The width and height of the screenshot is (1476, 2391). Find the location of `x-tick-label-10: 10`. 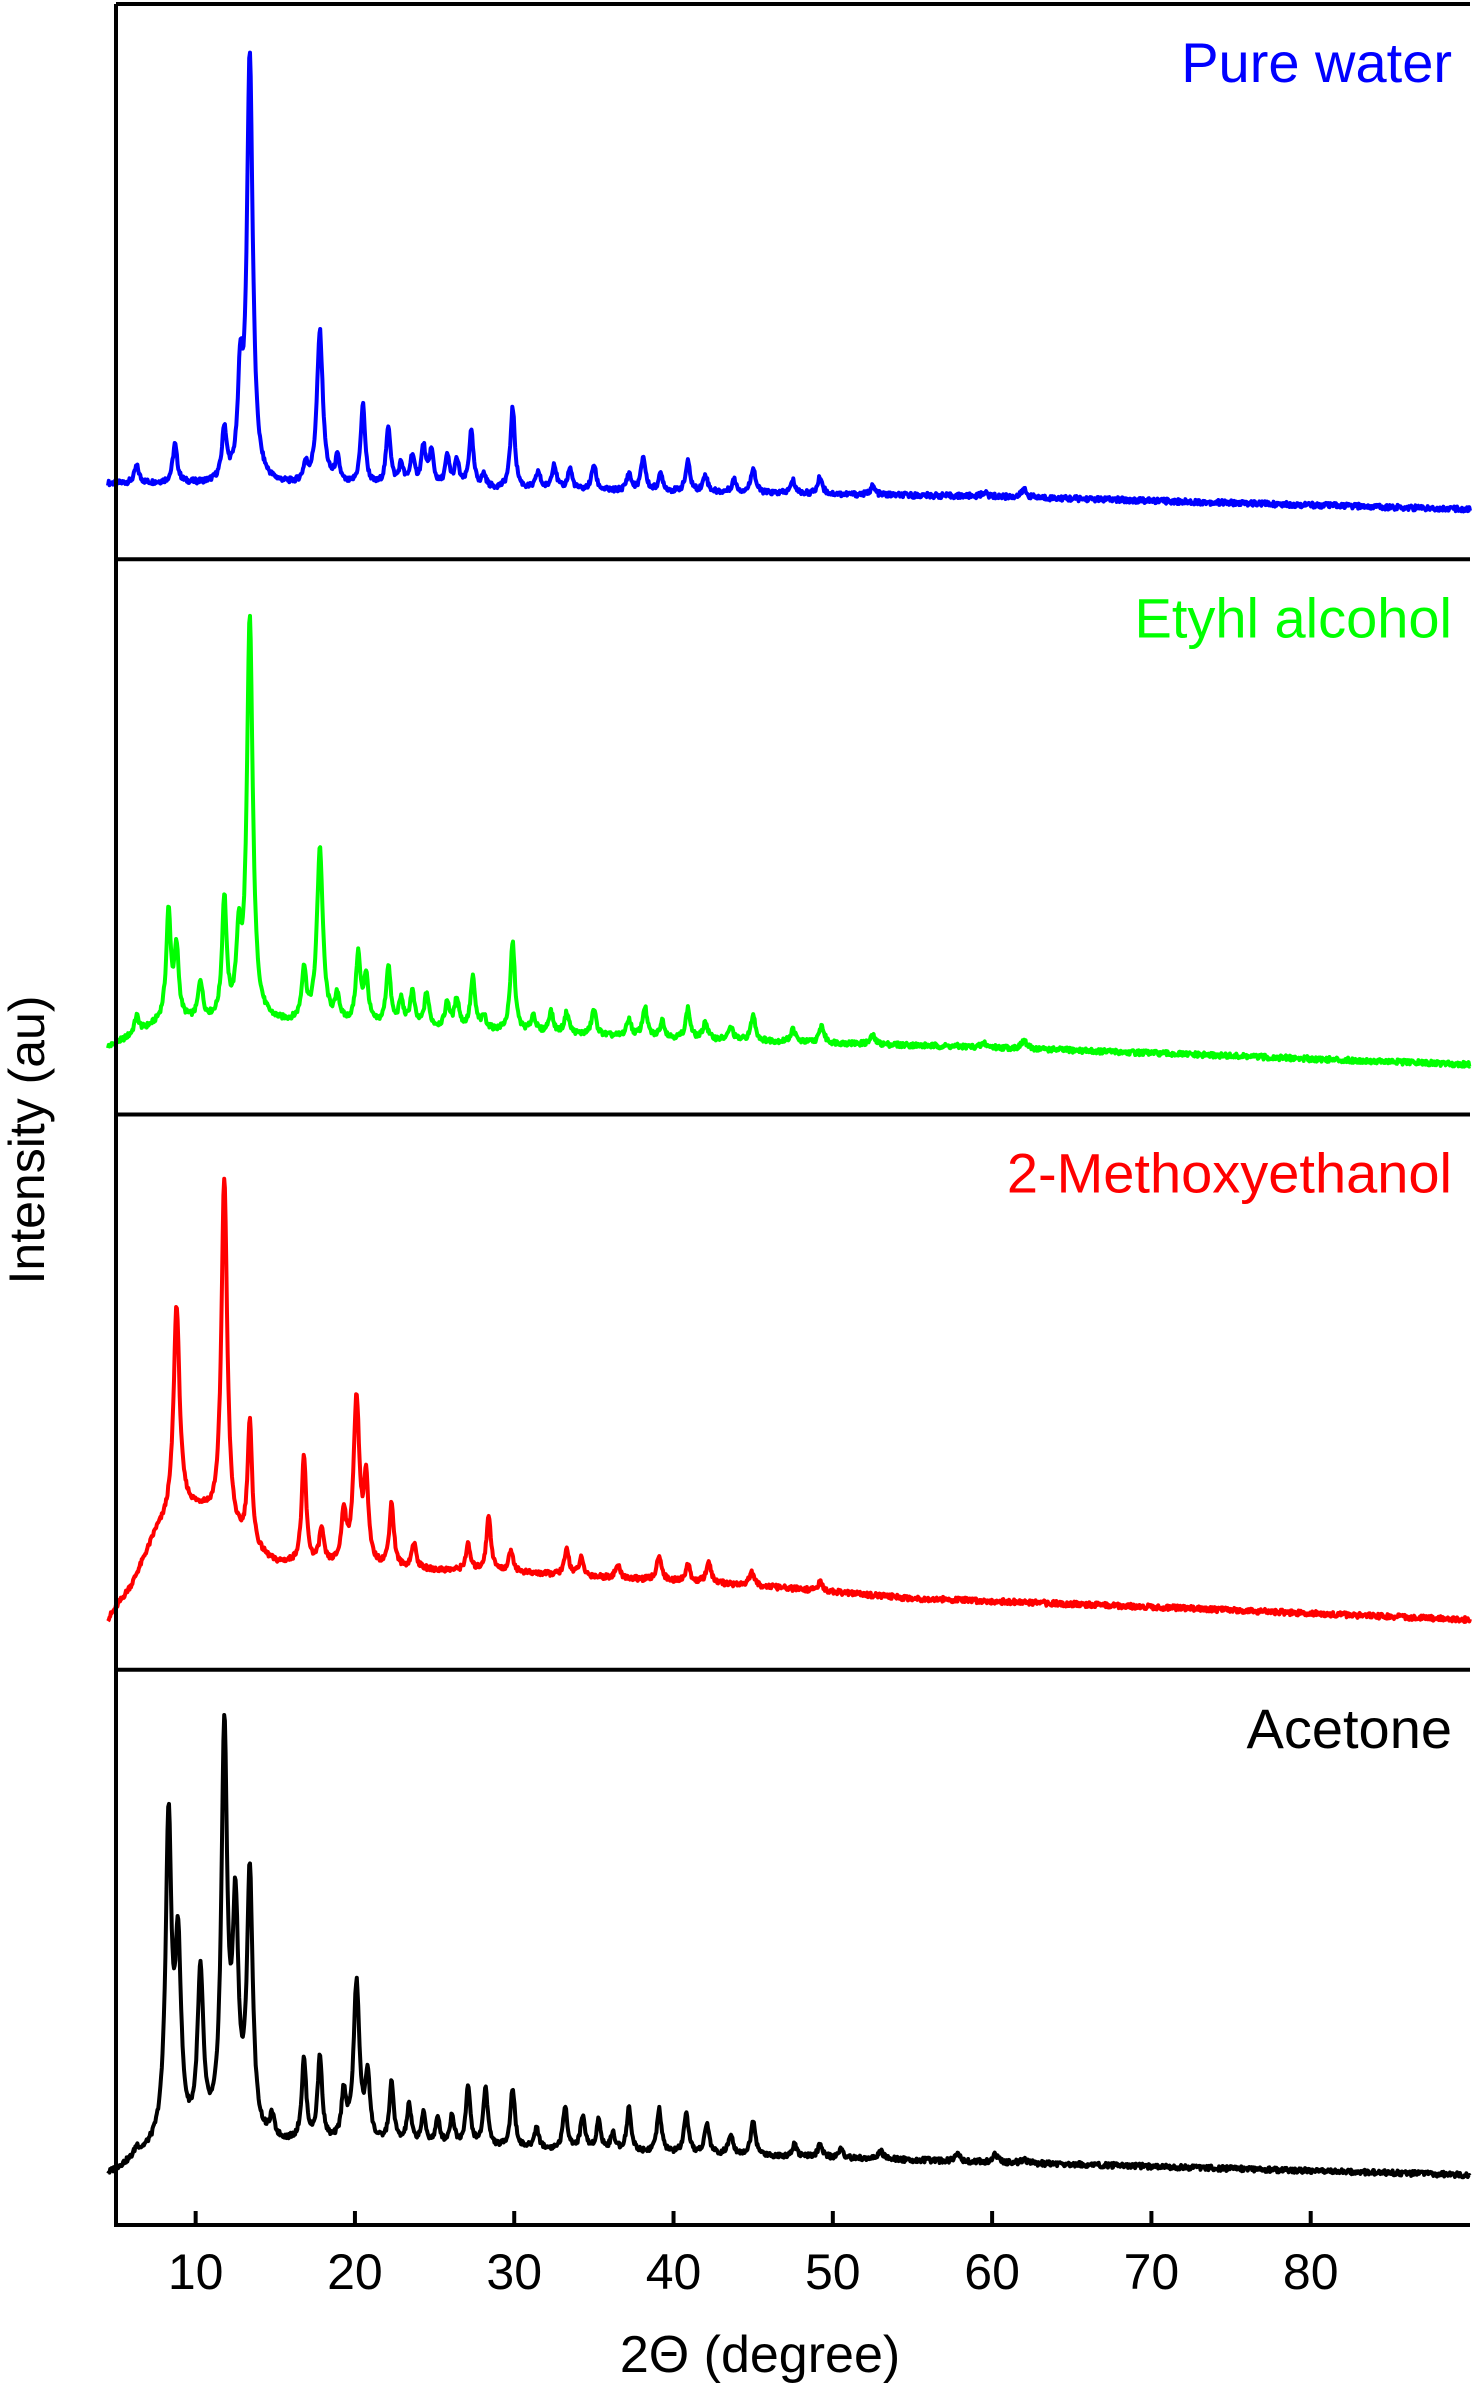

x-tick-label-10: 10 is located at coordinates (196, 2272).